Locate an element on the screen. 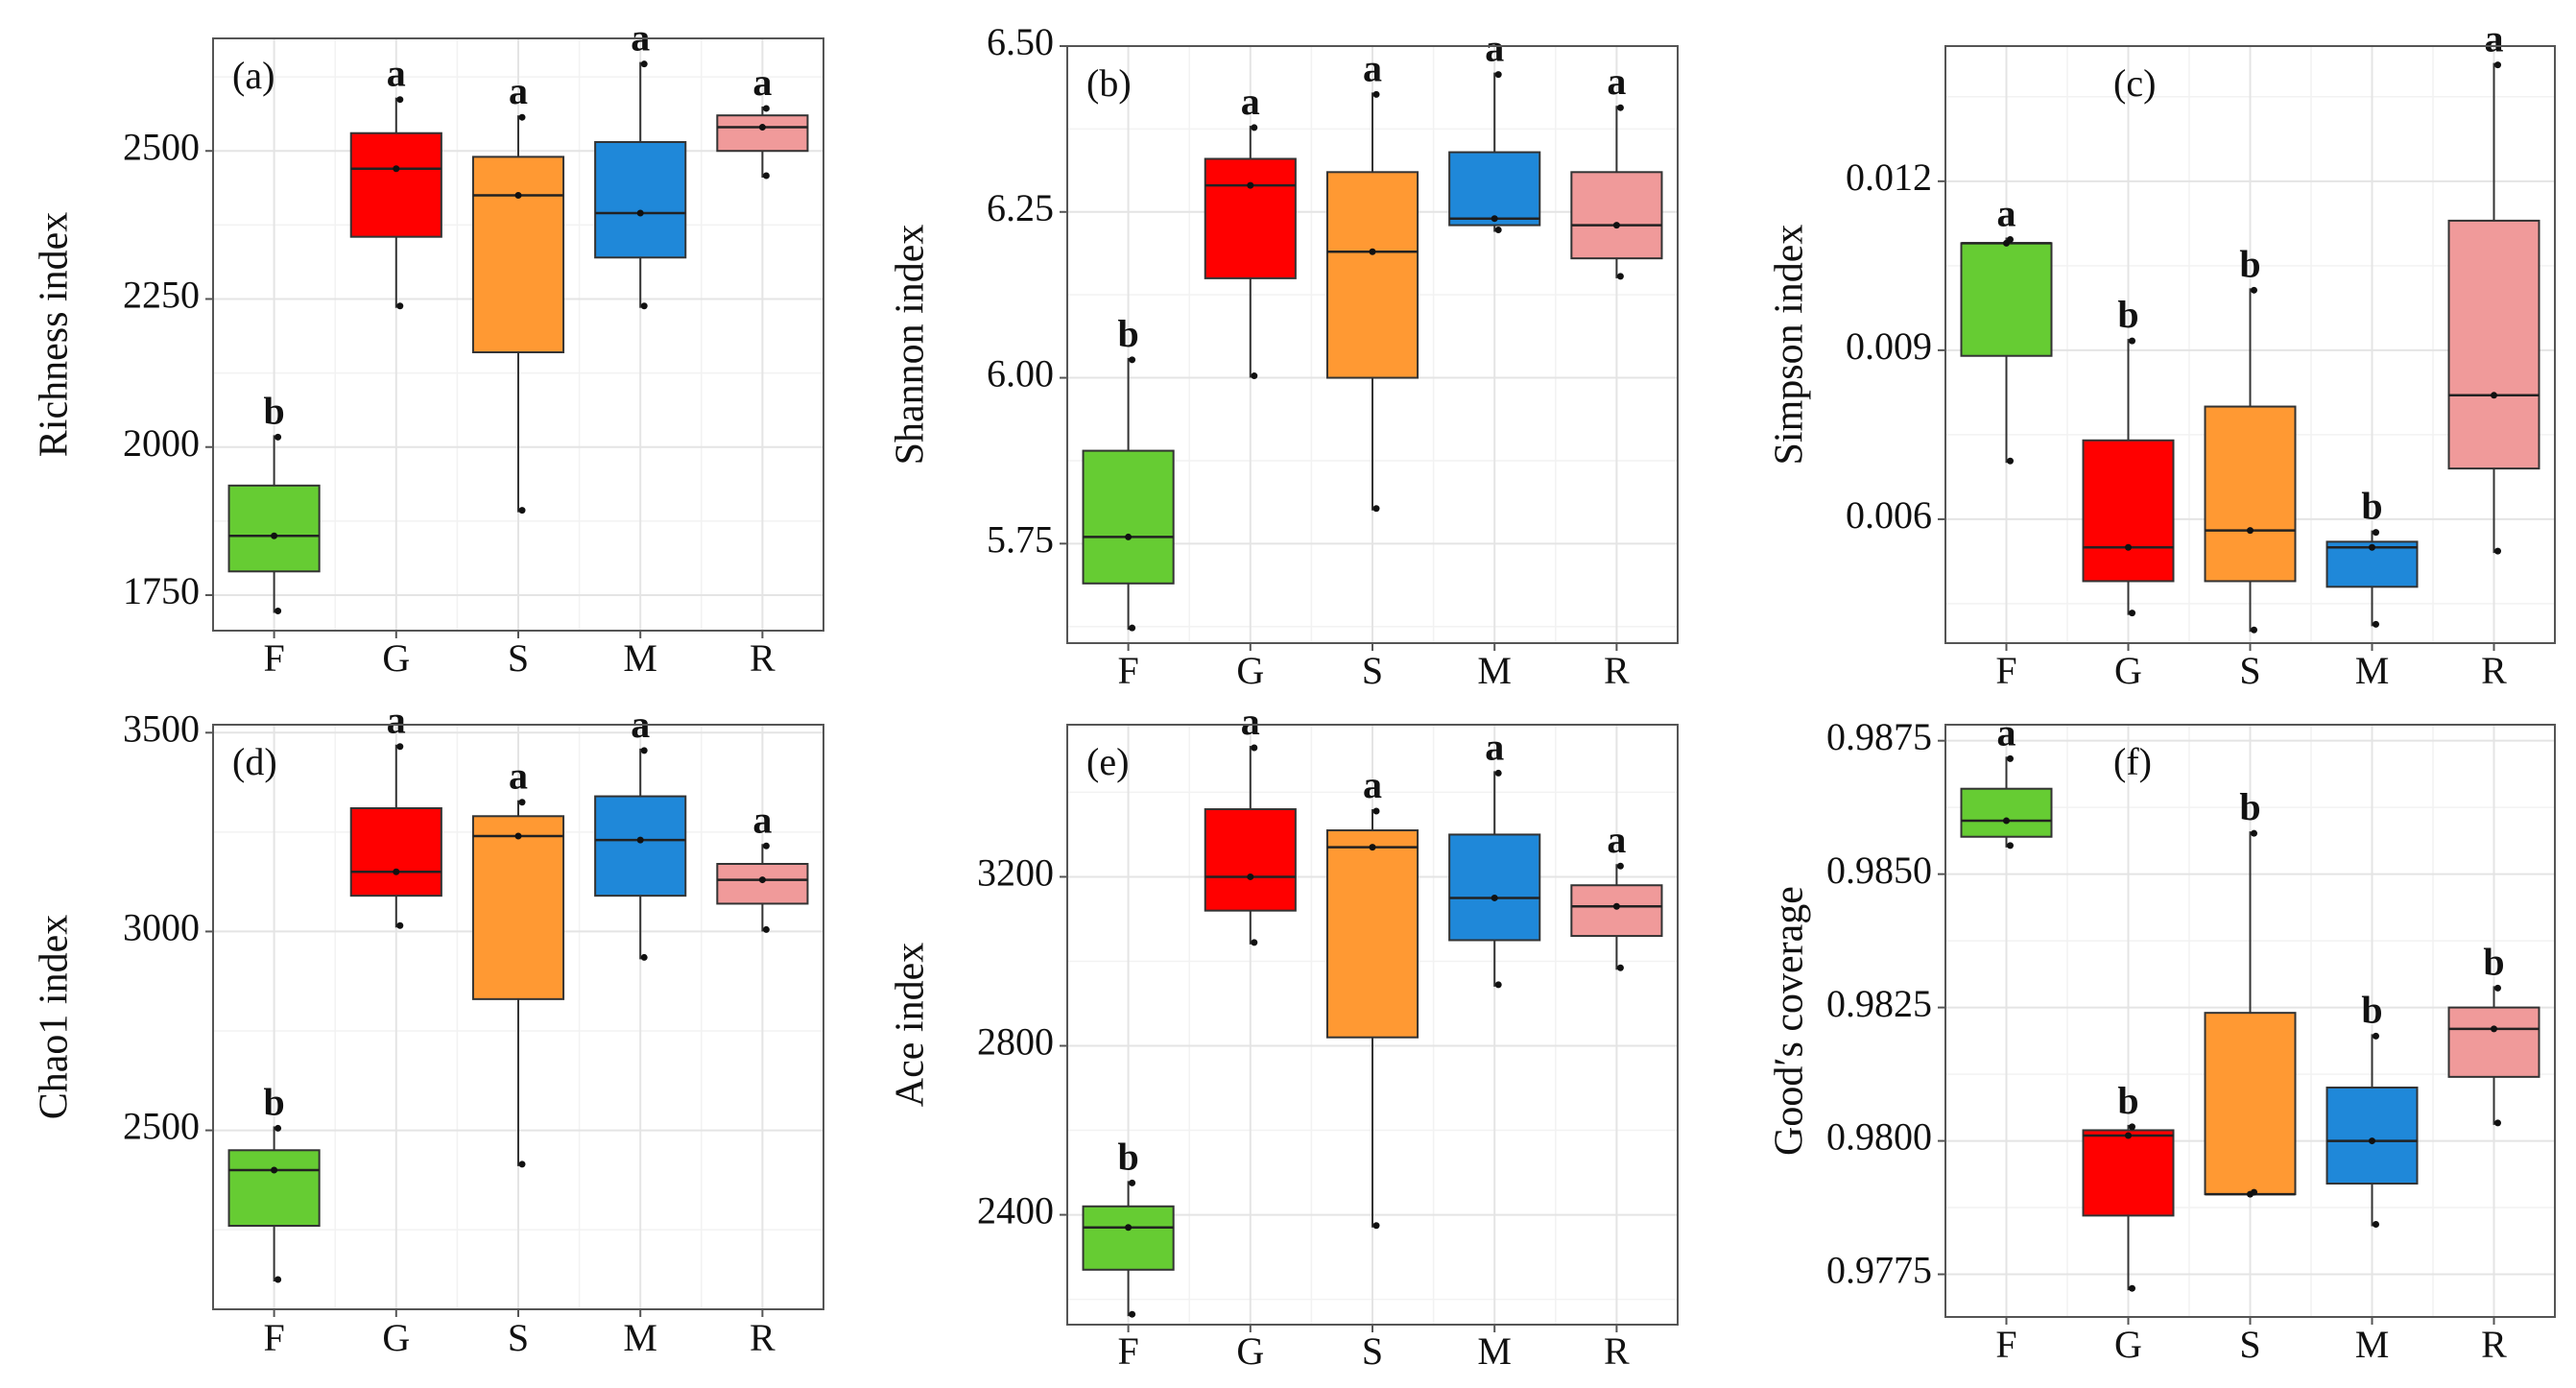 This screenshot has width=2576, height=1388. y-tick-label: 0.9775 is located at coordinates (1879, 1270).